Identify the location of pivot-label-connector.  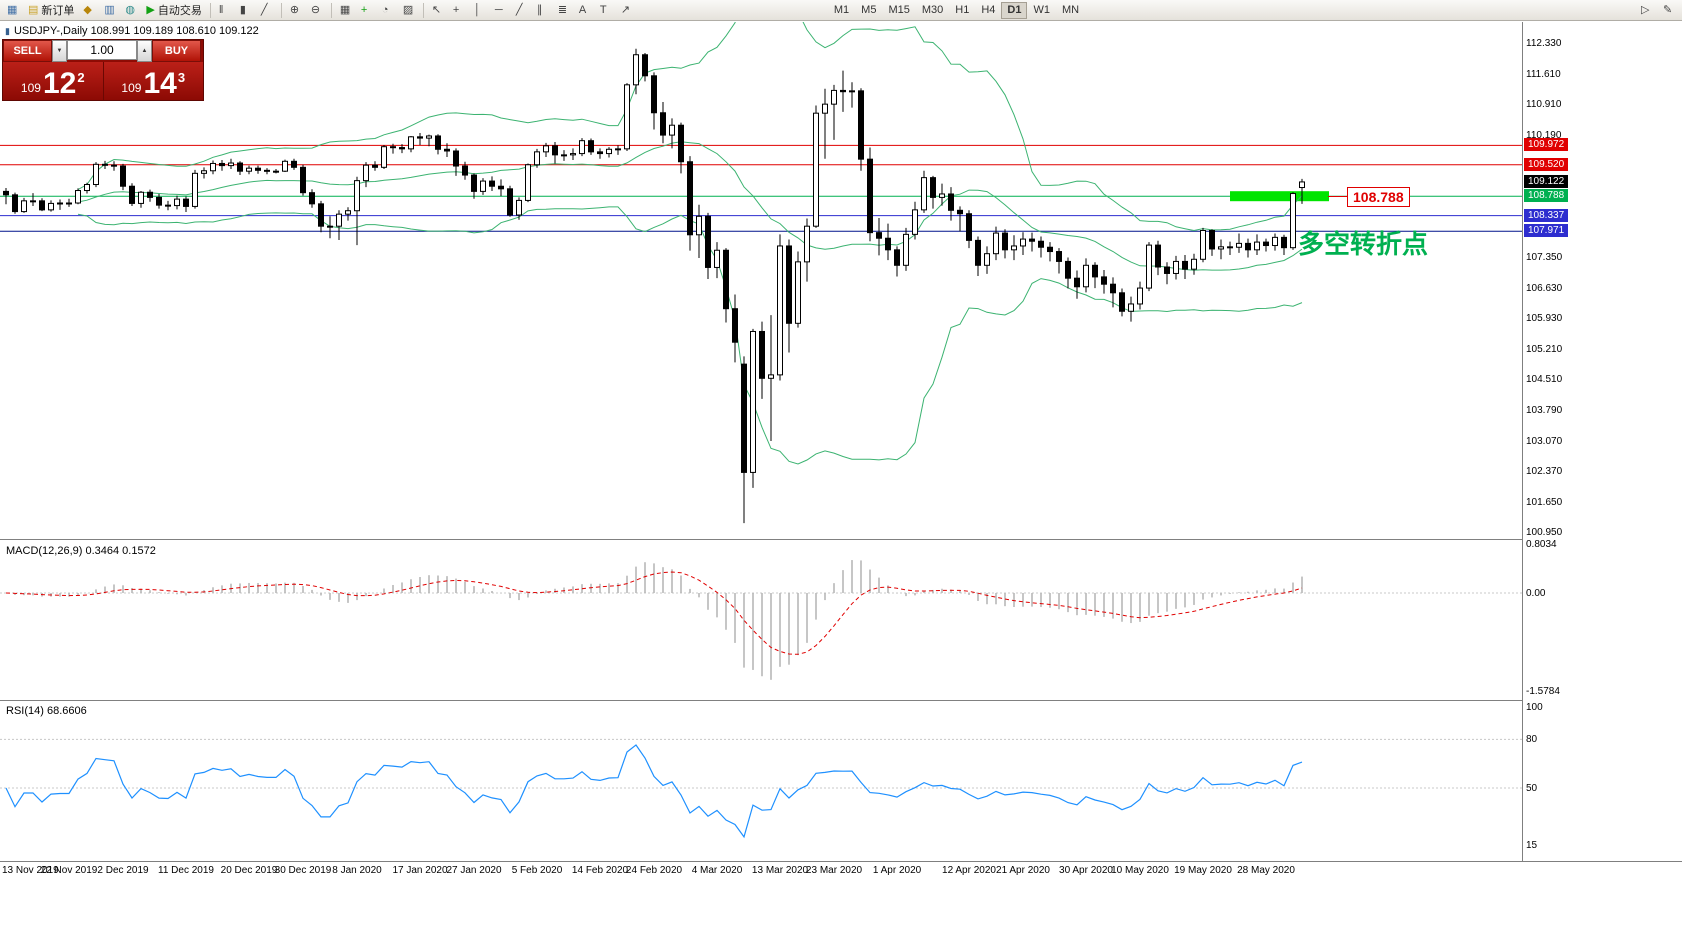
(1337, 196).